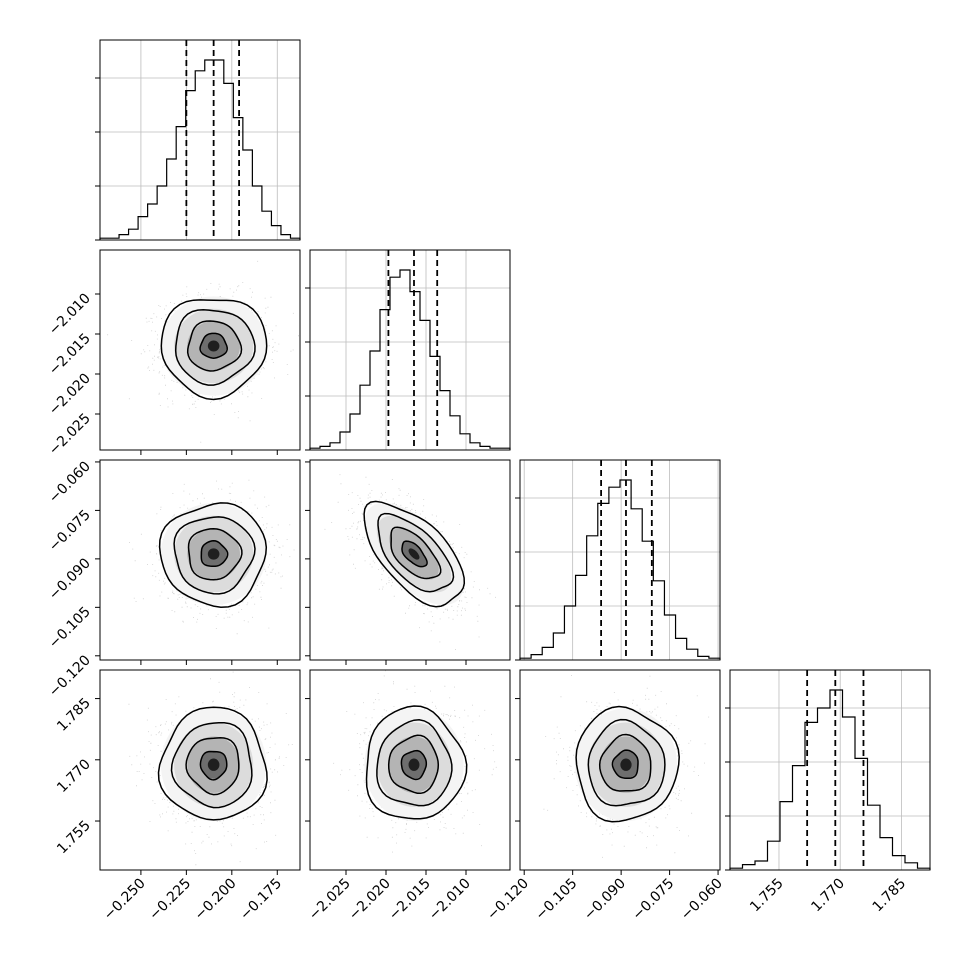 The width and height of the screenshot is (970, 975). Describe the element at coordinates (605, 900) in the screenshot. I see `x-tick-label-p2-2: −0.090` at that location.